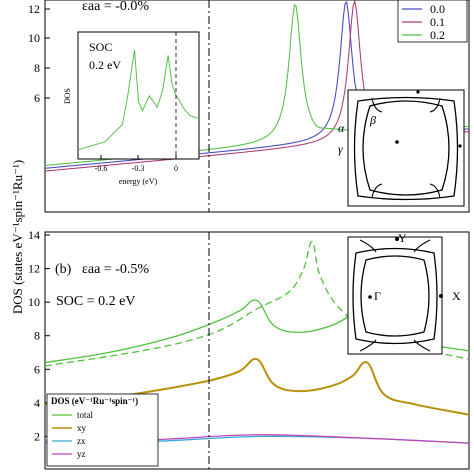 This screenshot has height=474, width=474. Describe the element at coordinates (85, 415) in the screenshot. I see `legend-entry-total: total` at that location.